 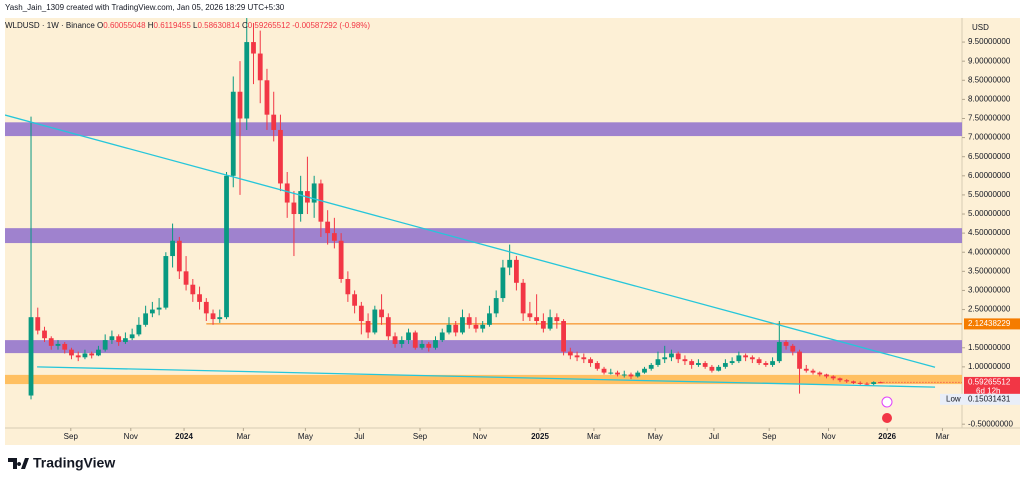 I want to click on x-tick-label: 2026, so click(x=887, y=436).